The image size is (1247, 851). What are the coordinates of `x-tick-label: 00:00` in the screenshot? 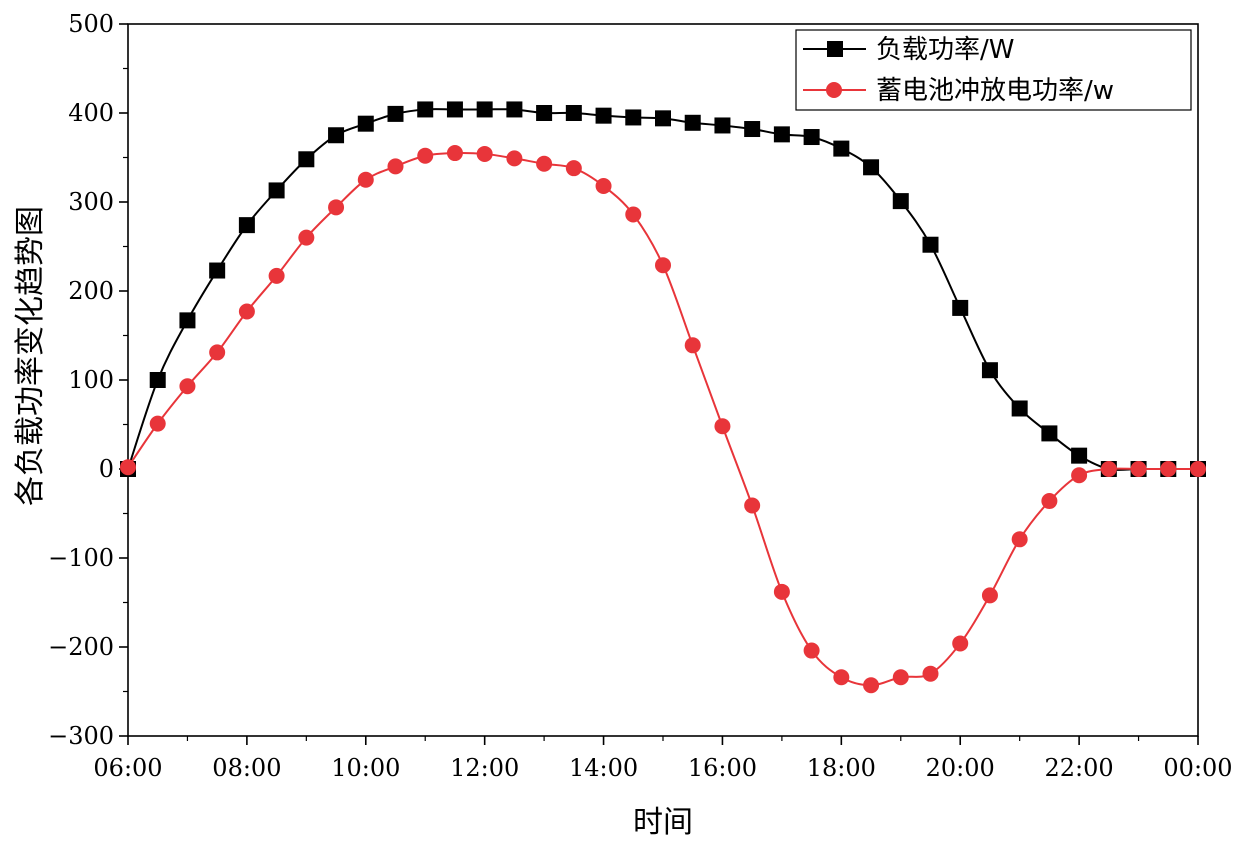 It's located at (1197, 768).